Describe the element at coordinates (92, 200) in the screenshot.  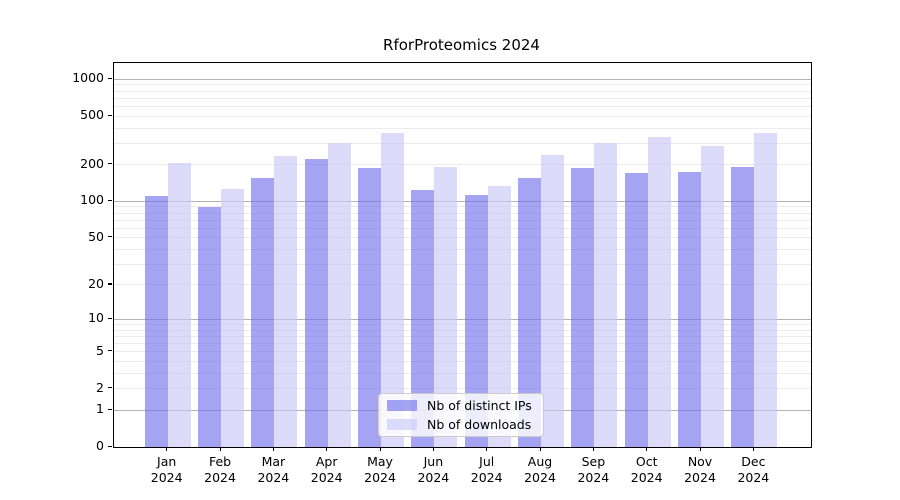
I see `y-axis-tick-label: 100` at that location.